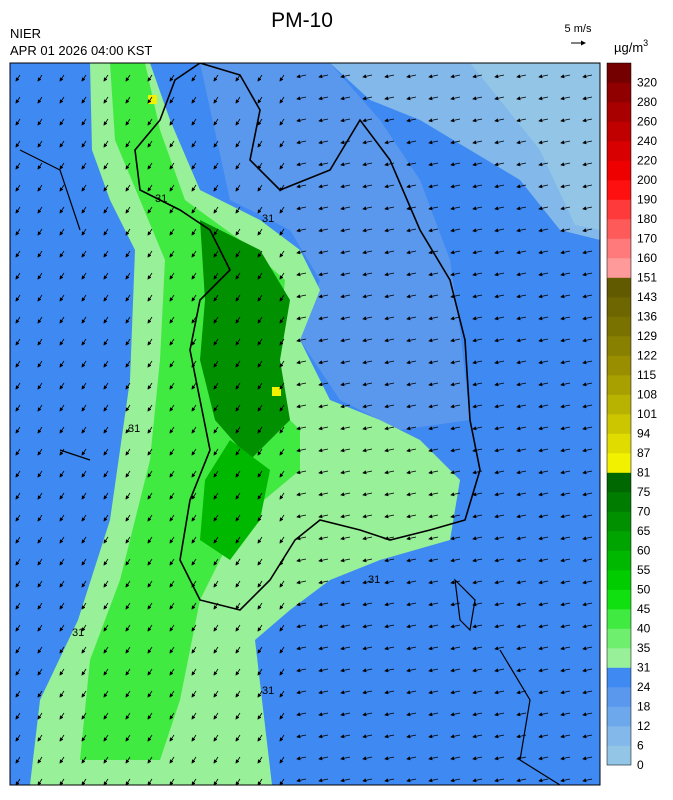  I want to click on colorbar-label: 6, so click(640, 746).